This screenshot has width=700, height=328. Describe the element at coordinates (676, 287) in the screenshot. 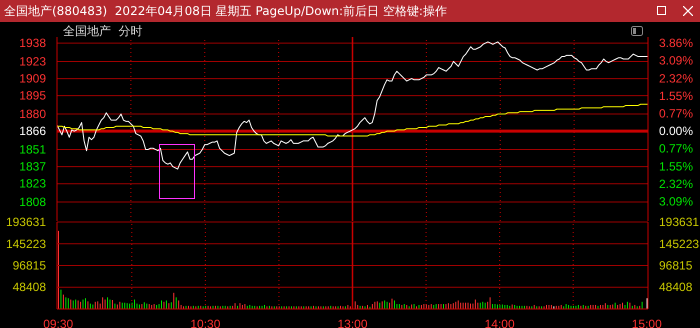

I see `y2-tick-label: 48408` at that location.